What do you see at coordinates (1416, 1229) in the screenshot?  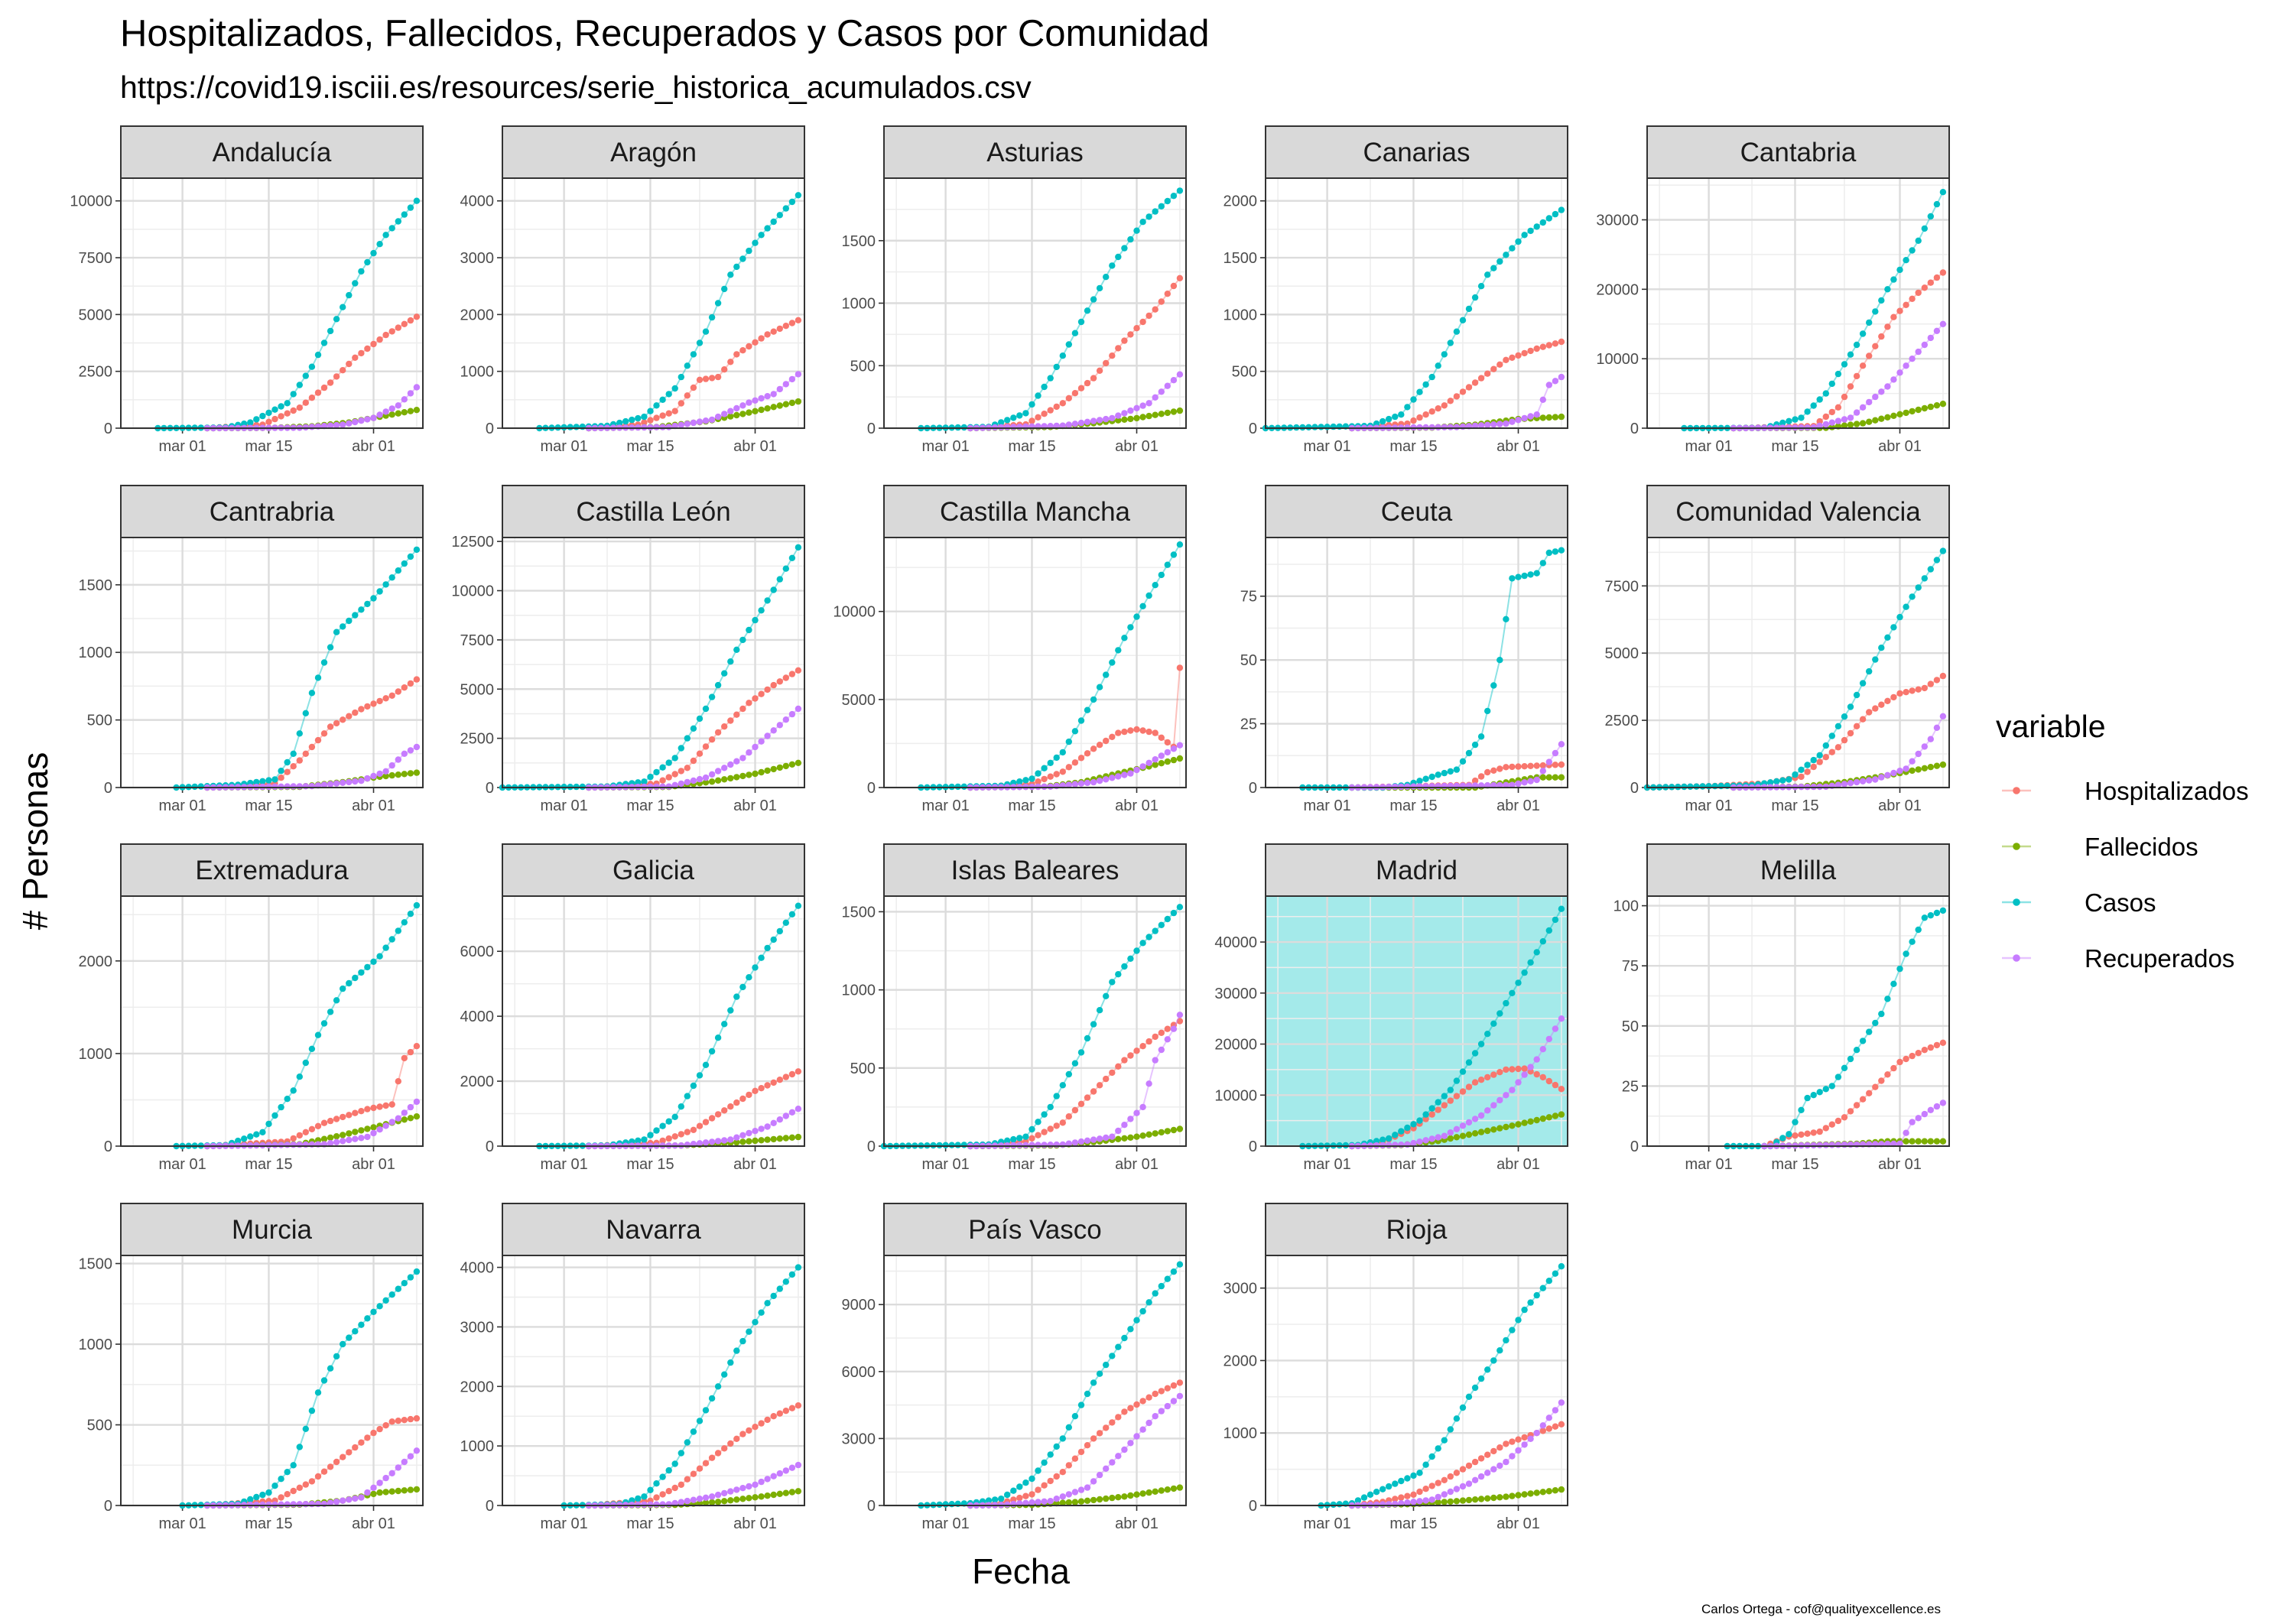 I see `strip-background` at bounding box center [1416, 1229].